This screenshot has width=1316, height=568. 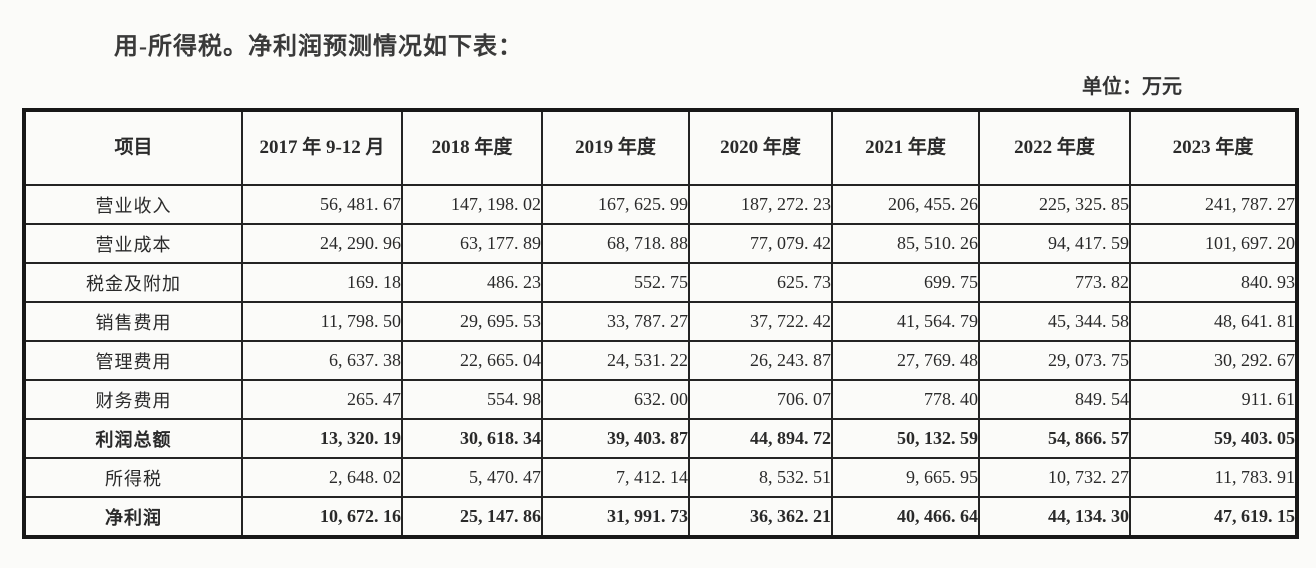 What do you see at coordinates (322, 321) in the screenshot?
I see `value-cell: 11, 798. 50` at bounding box center [322, 321].